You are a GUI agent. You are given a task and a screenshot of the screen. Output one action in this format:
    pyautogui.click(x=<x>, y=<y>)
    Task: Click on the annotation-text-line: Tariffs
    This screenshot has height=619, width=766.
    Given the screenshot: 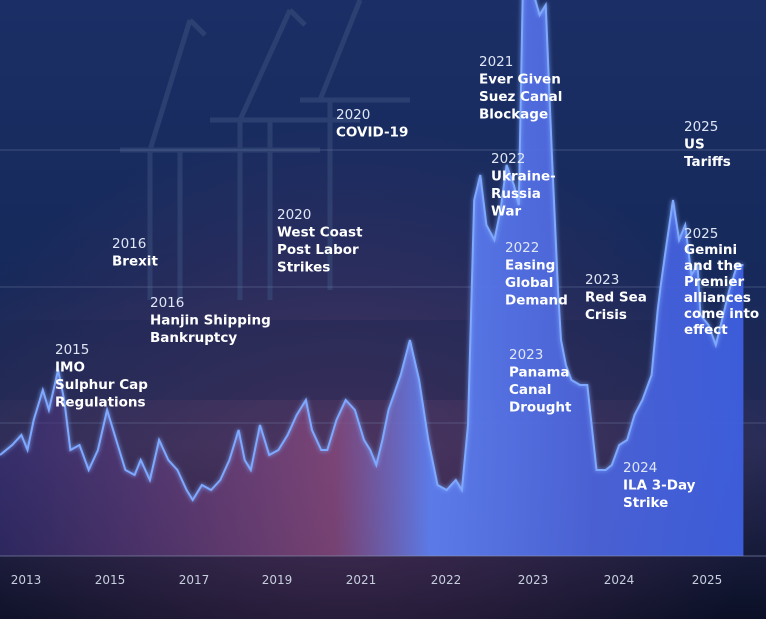 What is the action you would take?
    pyautogui.click(x=707, y=162)
    